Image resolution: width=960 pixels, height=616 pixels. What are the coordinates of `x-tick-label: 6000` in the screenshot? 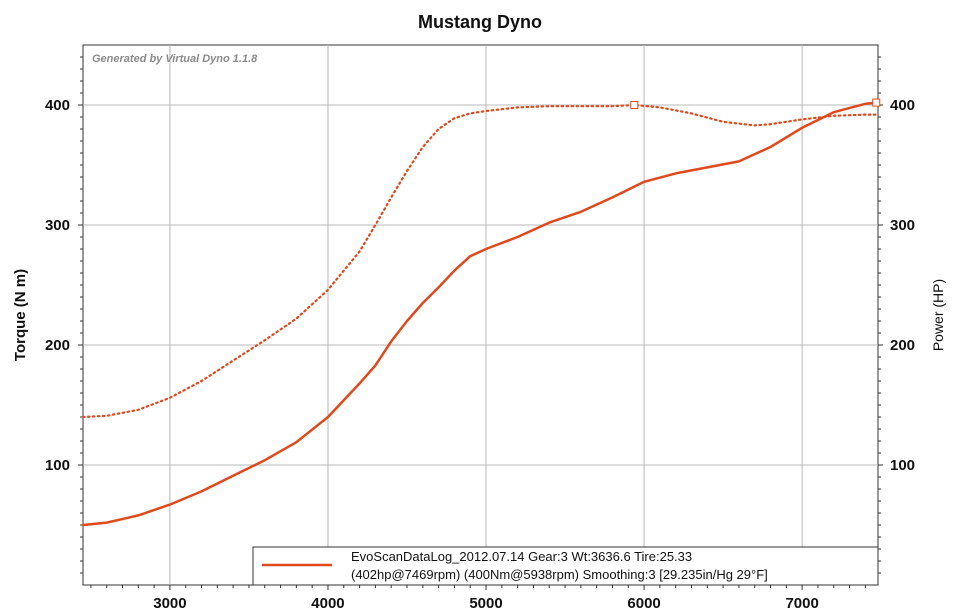 It's located at (643, 603).